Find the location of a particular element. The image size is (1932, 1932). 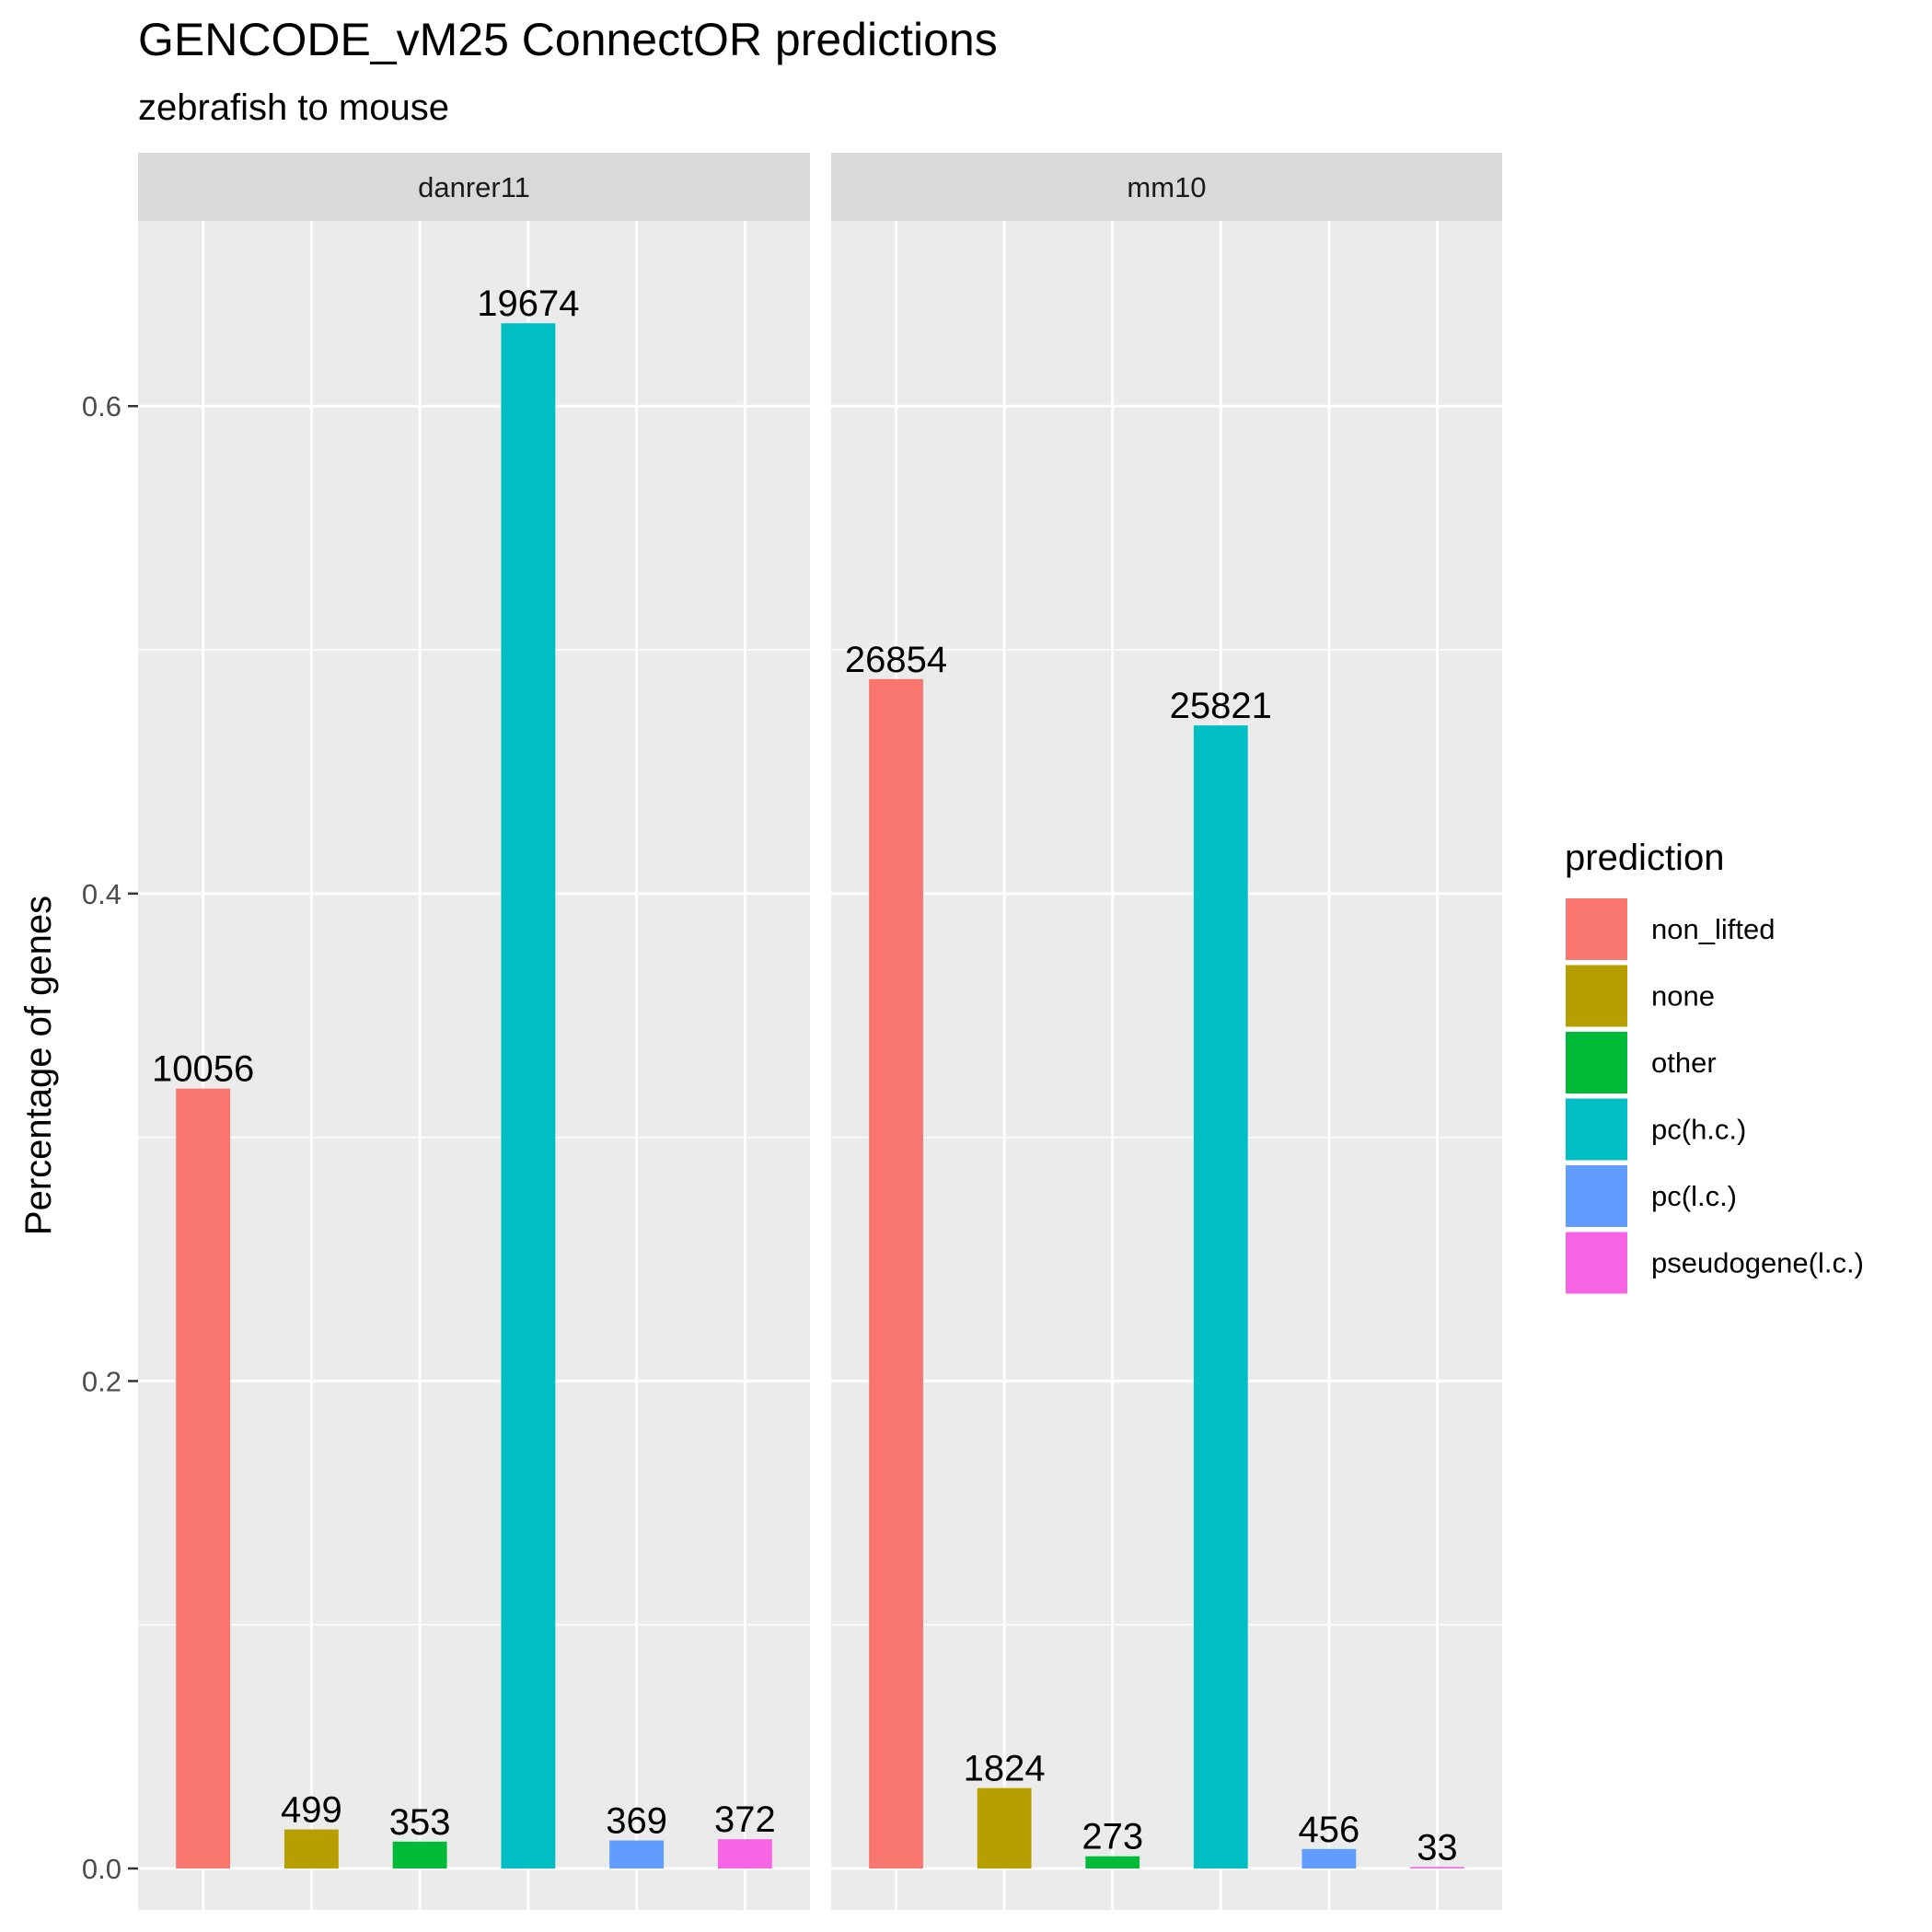

bar-mm10-none is located at coordinates (1005, 1828).